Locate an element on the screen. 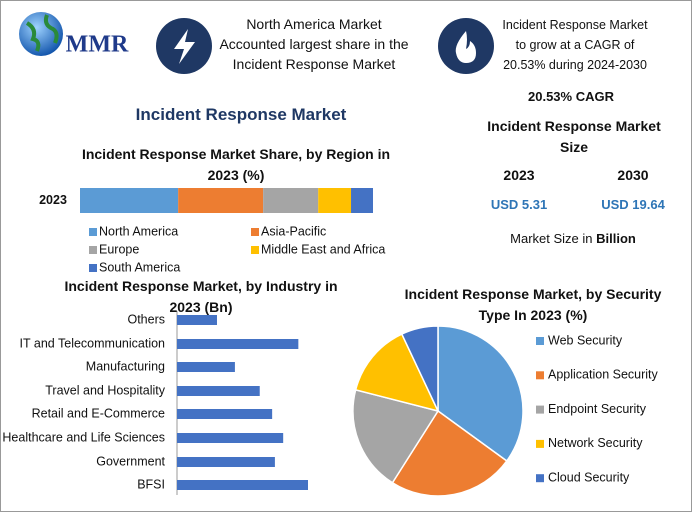 The width and height of the screenshot is (692, 512). category-label: IT and Telecommunication is located at coordinates (93, 343).